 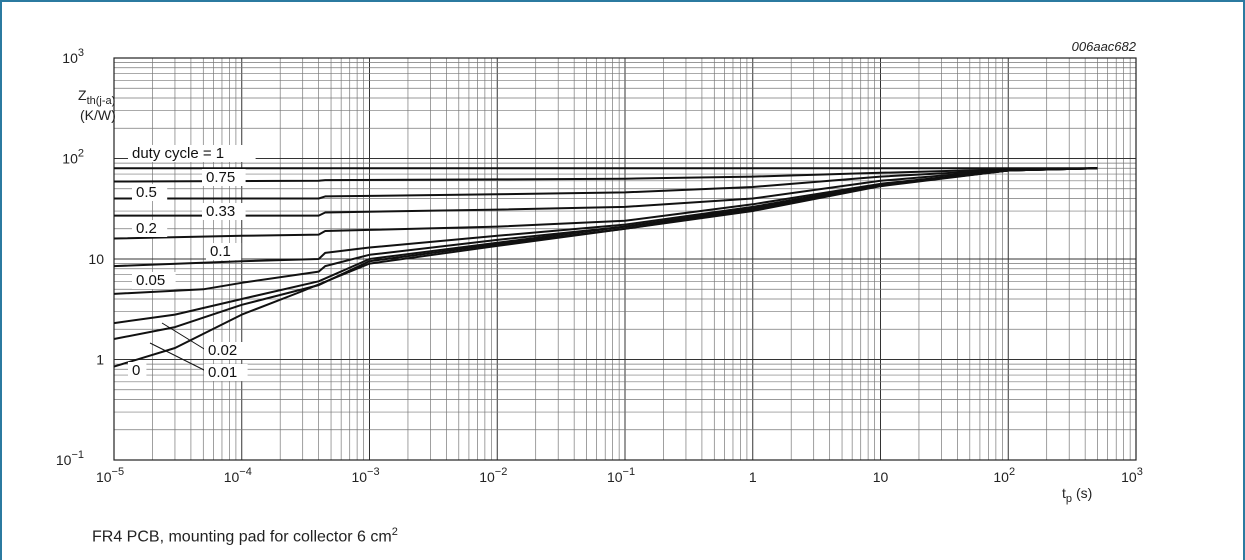 I want to click on series-label-9: 0, so click(x=136, y=370).